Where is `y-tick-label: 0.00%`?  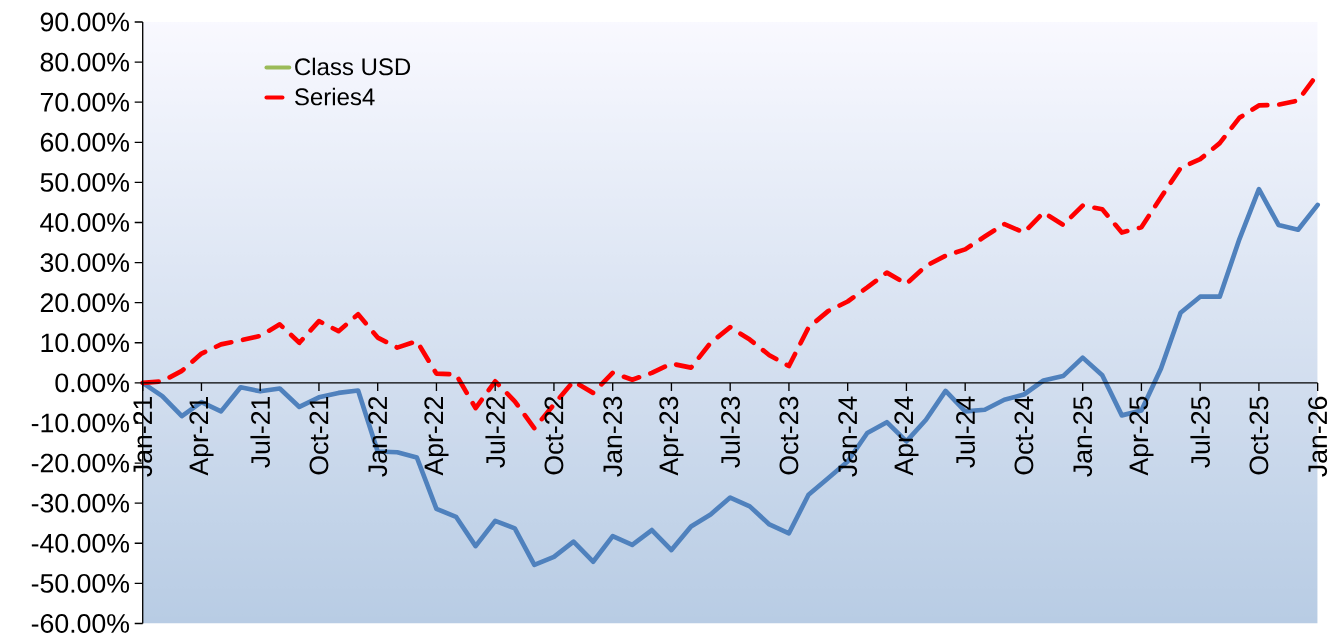
y-tick-label: 0.00% is located at coordinates (92, 383).